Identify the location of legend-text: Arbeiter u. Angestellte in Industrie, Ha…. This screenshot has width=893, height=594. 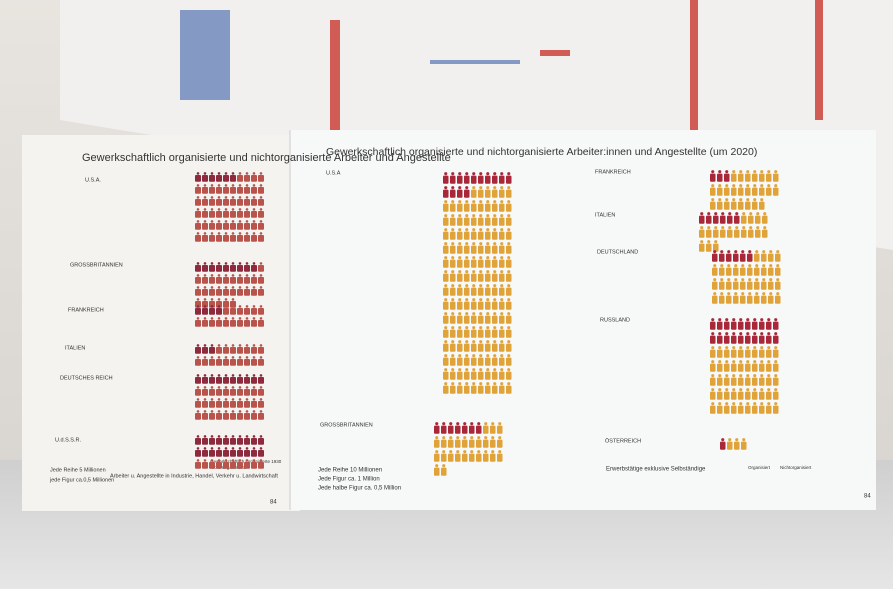
(194, 476).